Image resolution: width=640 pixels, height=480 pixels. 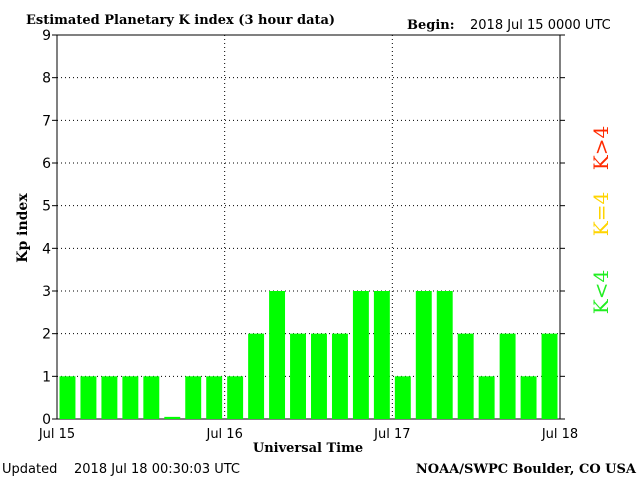 I want to click on y-tick-label: 9, so click(x=46, y=36).